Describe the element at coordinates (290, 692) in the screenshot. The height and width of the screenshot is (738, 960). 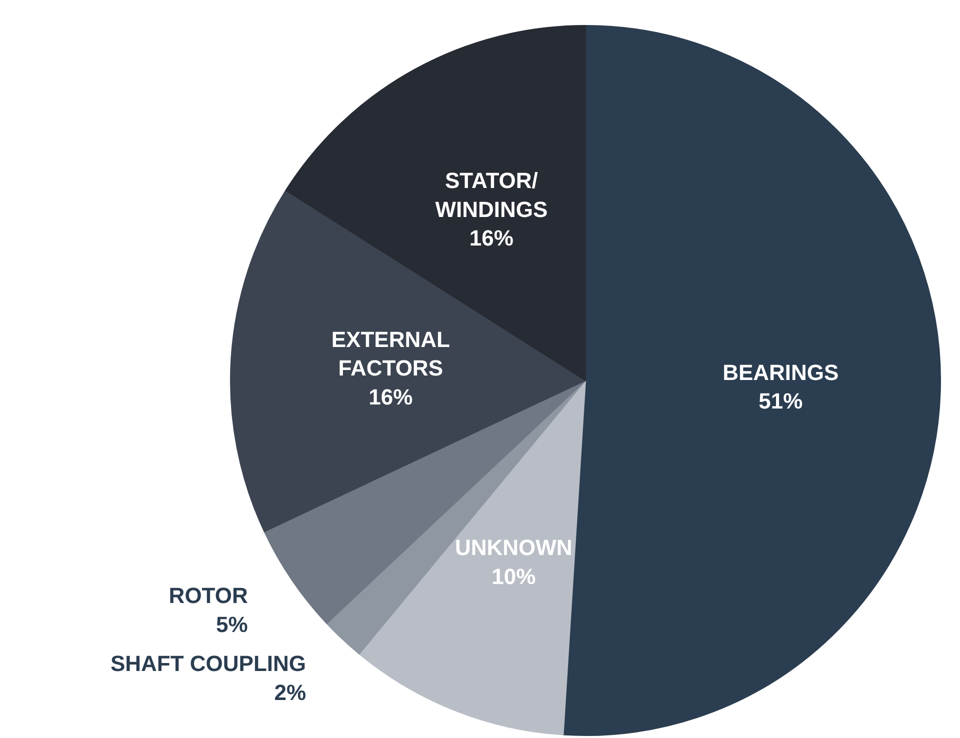
I see `data-label: 2%` at that location.